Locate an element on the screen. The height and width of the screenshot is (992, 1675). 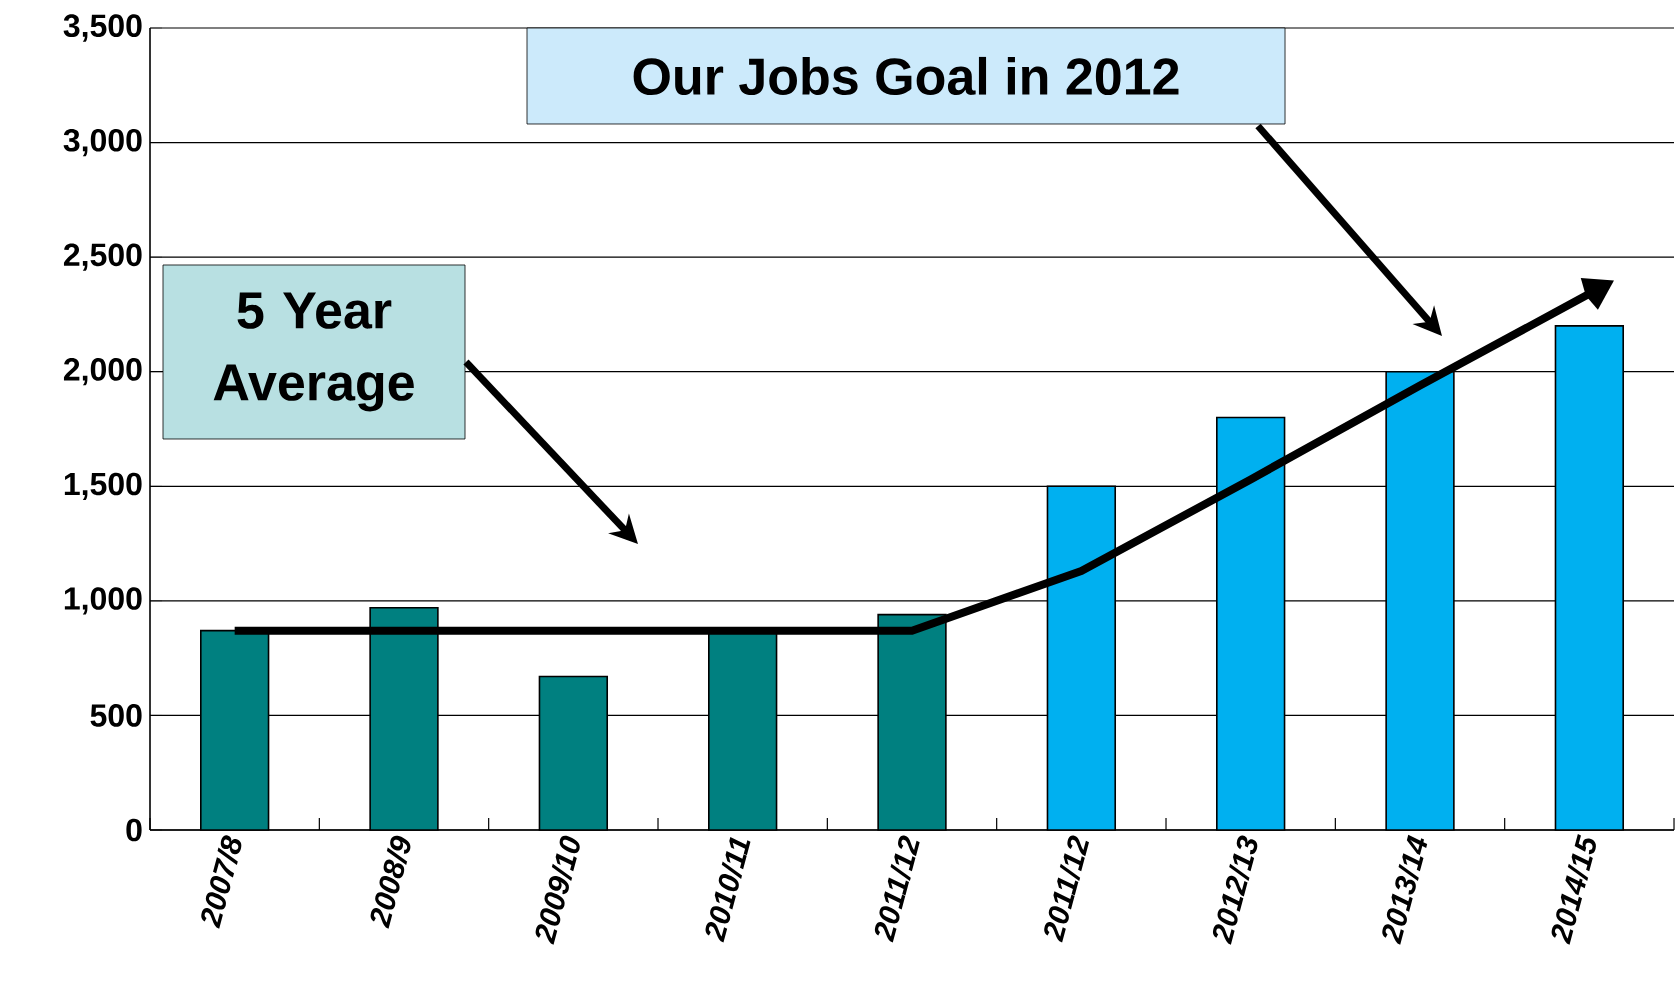
y-tick-label: 3,500 is located at coordinates (102, 28).